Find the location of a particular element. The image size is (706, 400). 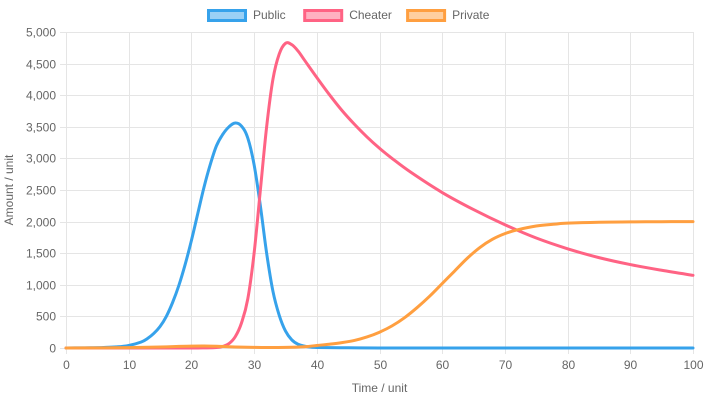

legend-label-public: Public is located at coordinates (269, 15).